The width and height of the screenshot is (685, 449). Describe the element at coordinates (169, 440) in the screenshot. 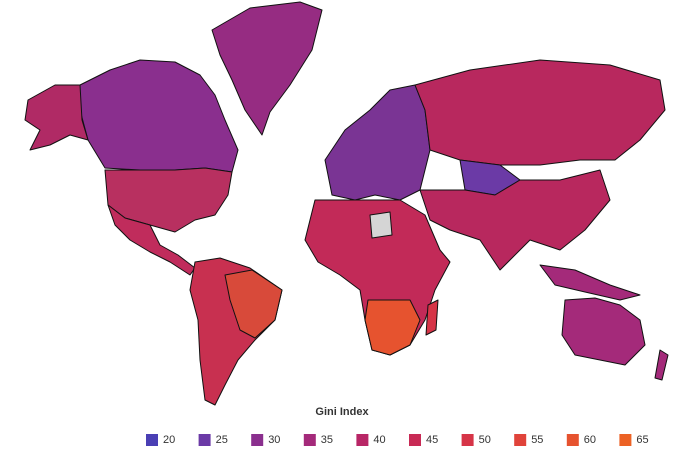

I see `legend-label: 20` at that location.